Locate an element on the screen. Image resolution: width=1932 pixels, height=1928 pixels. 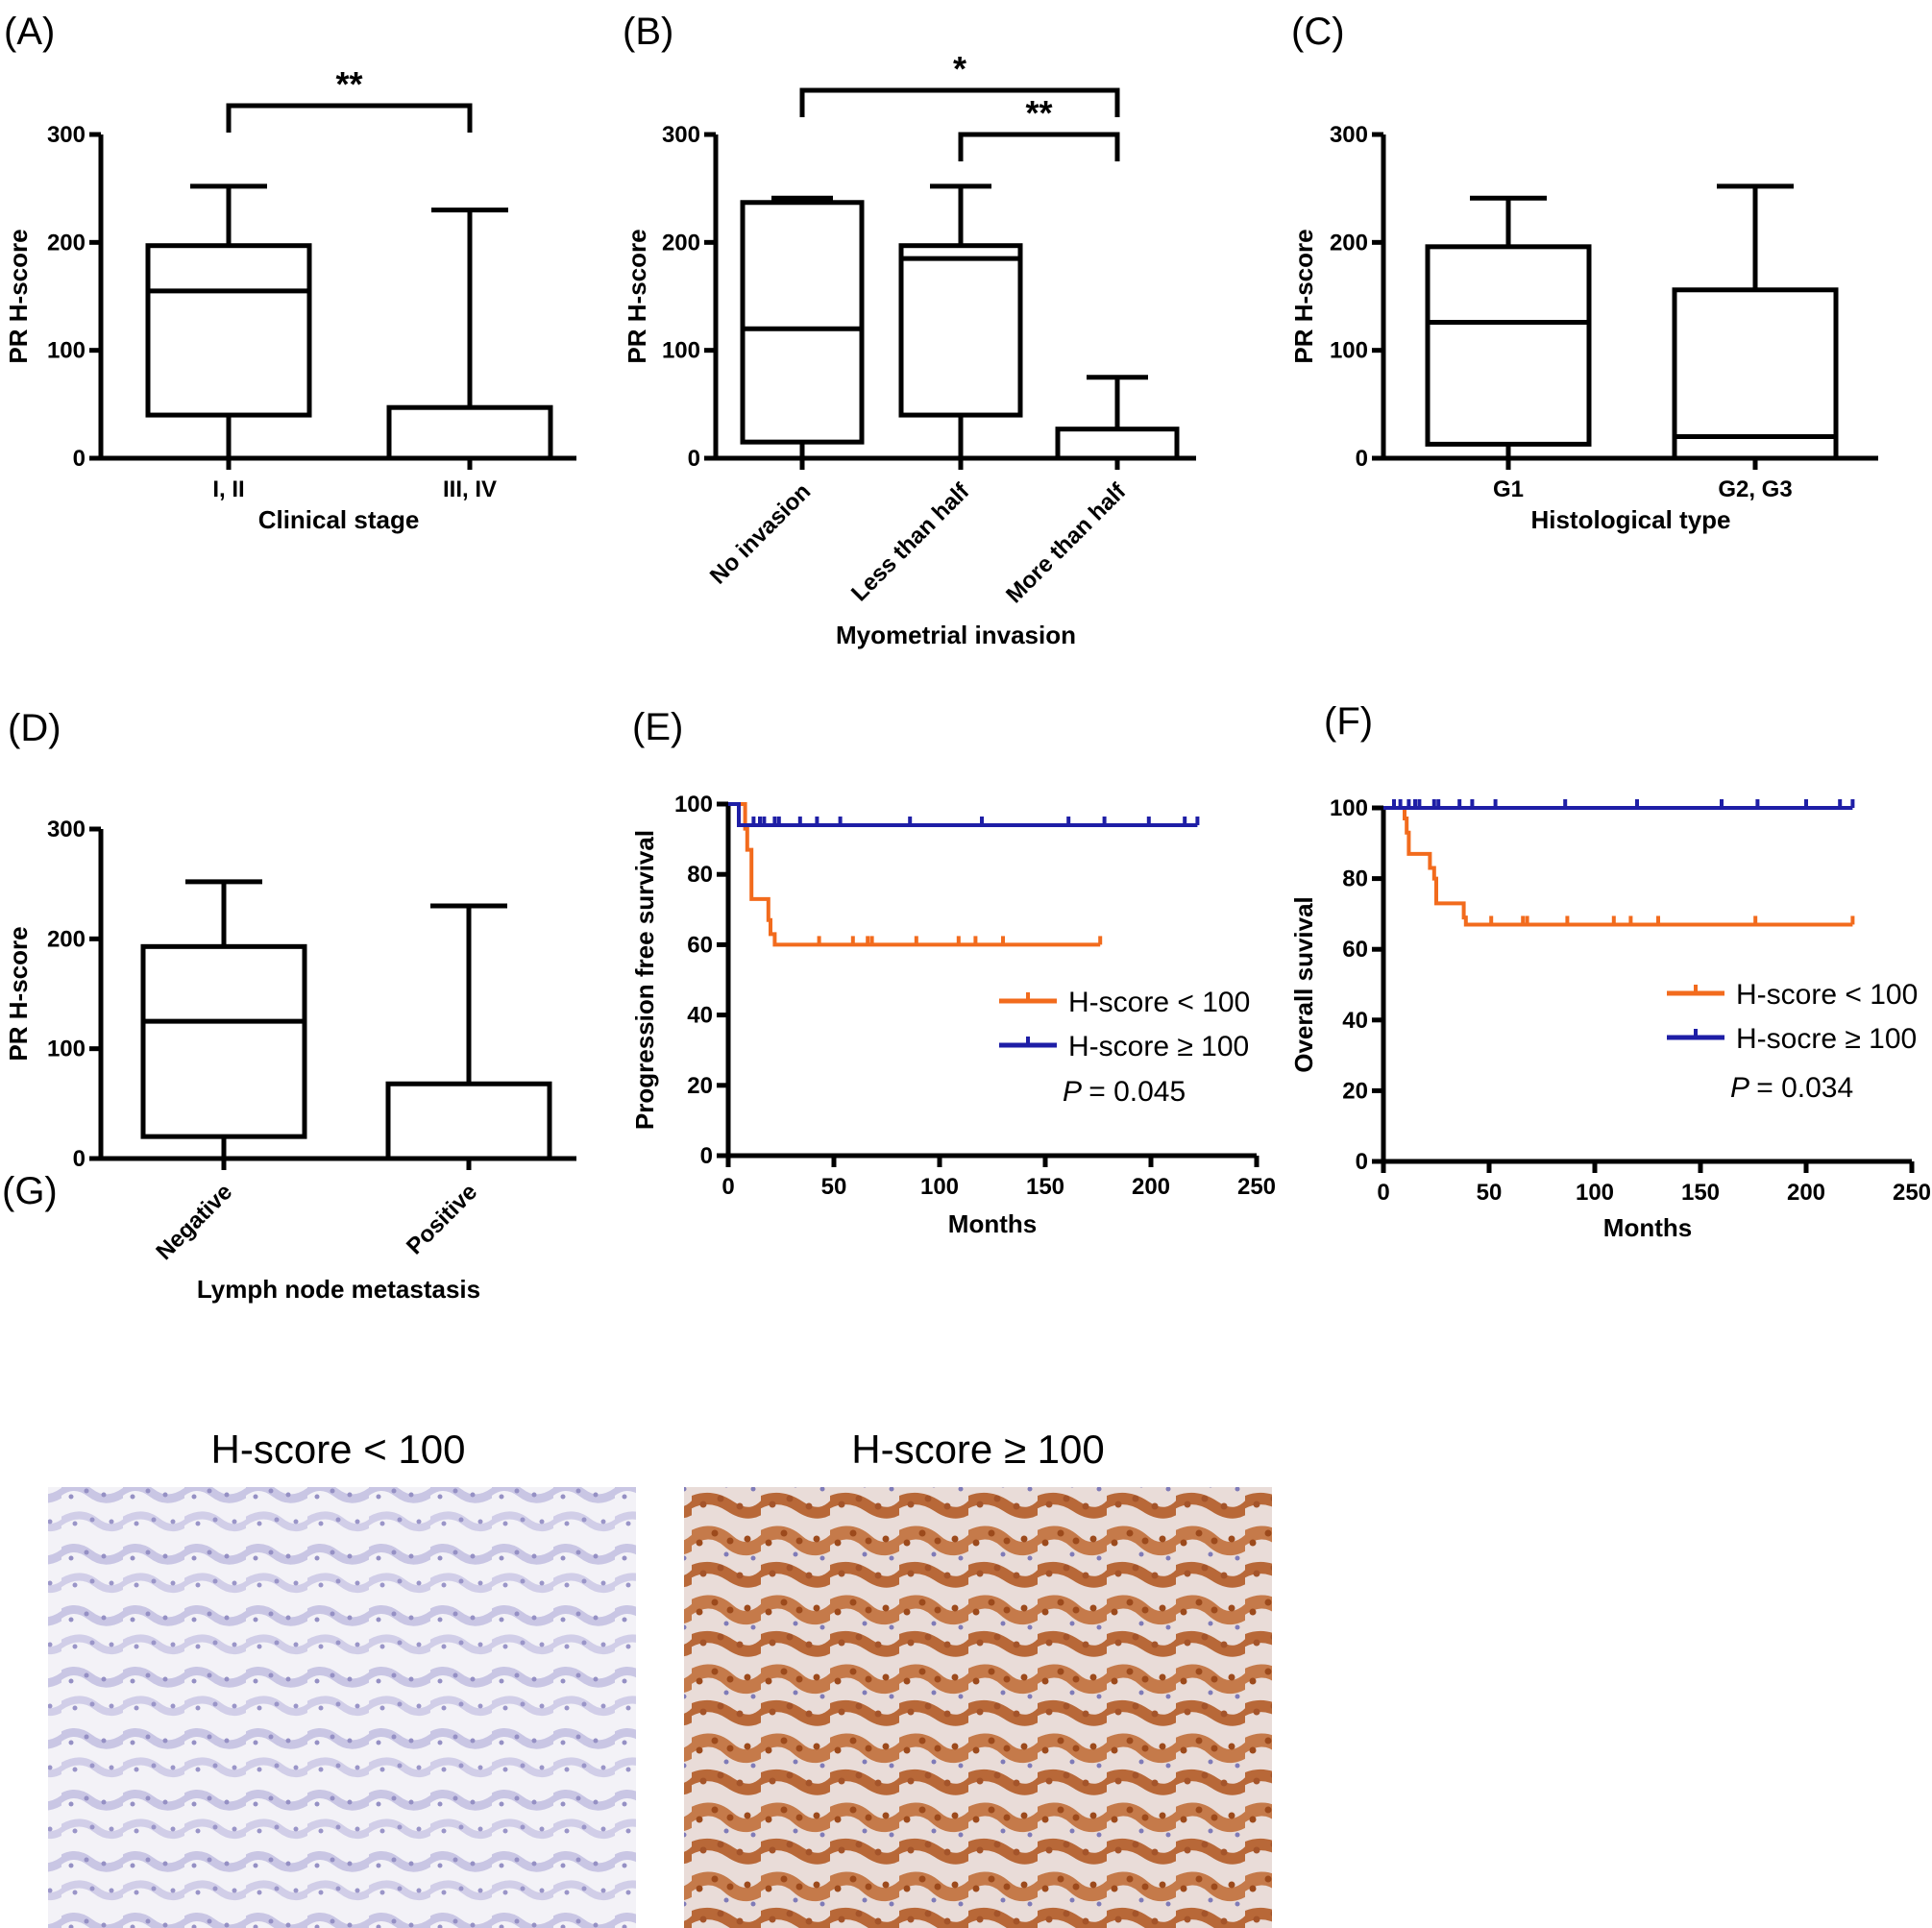
x-tick-label: III, IV is located at coordinates (470, 489).